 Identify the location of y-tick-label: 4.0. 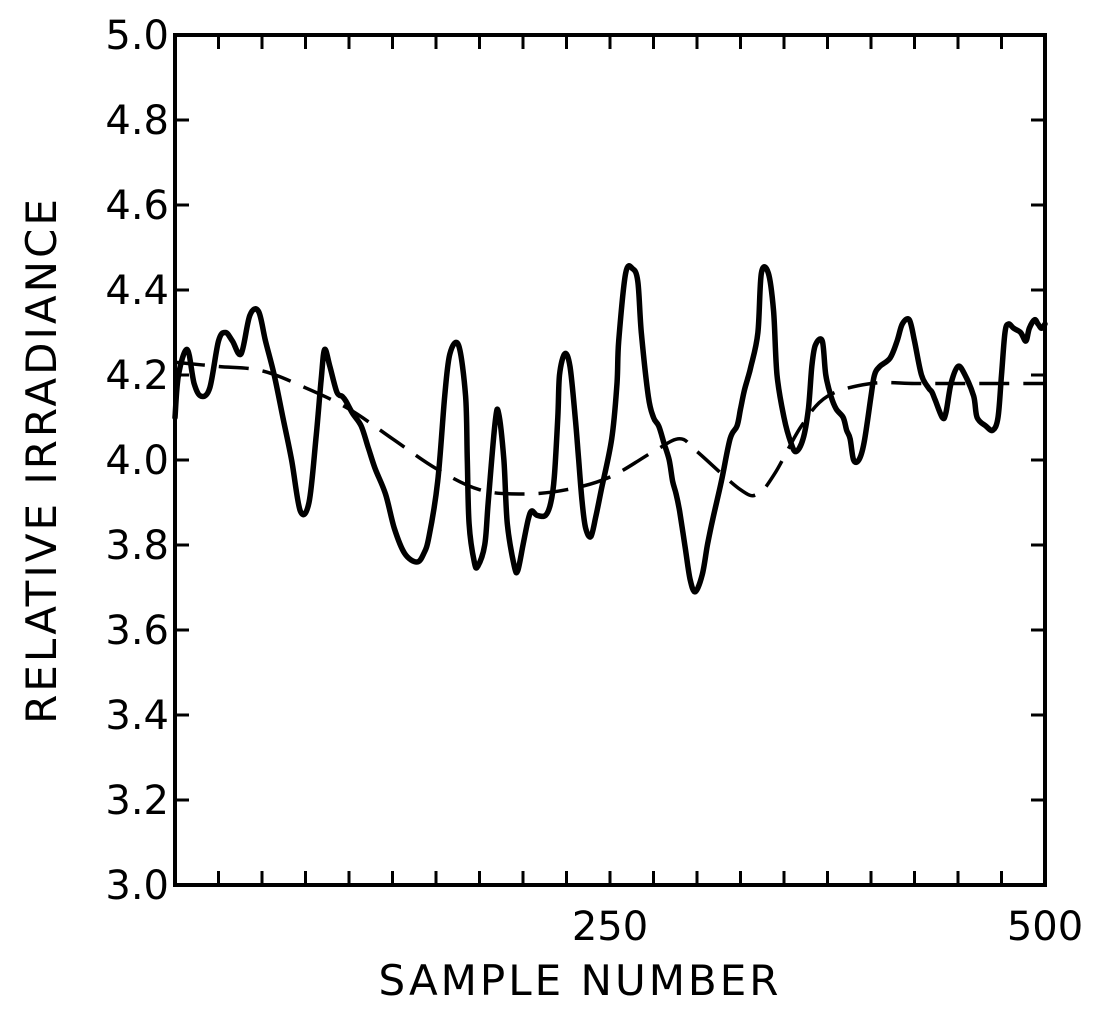
(137, 461).